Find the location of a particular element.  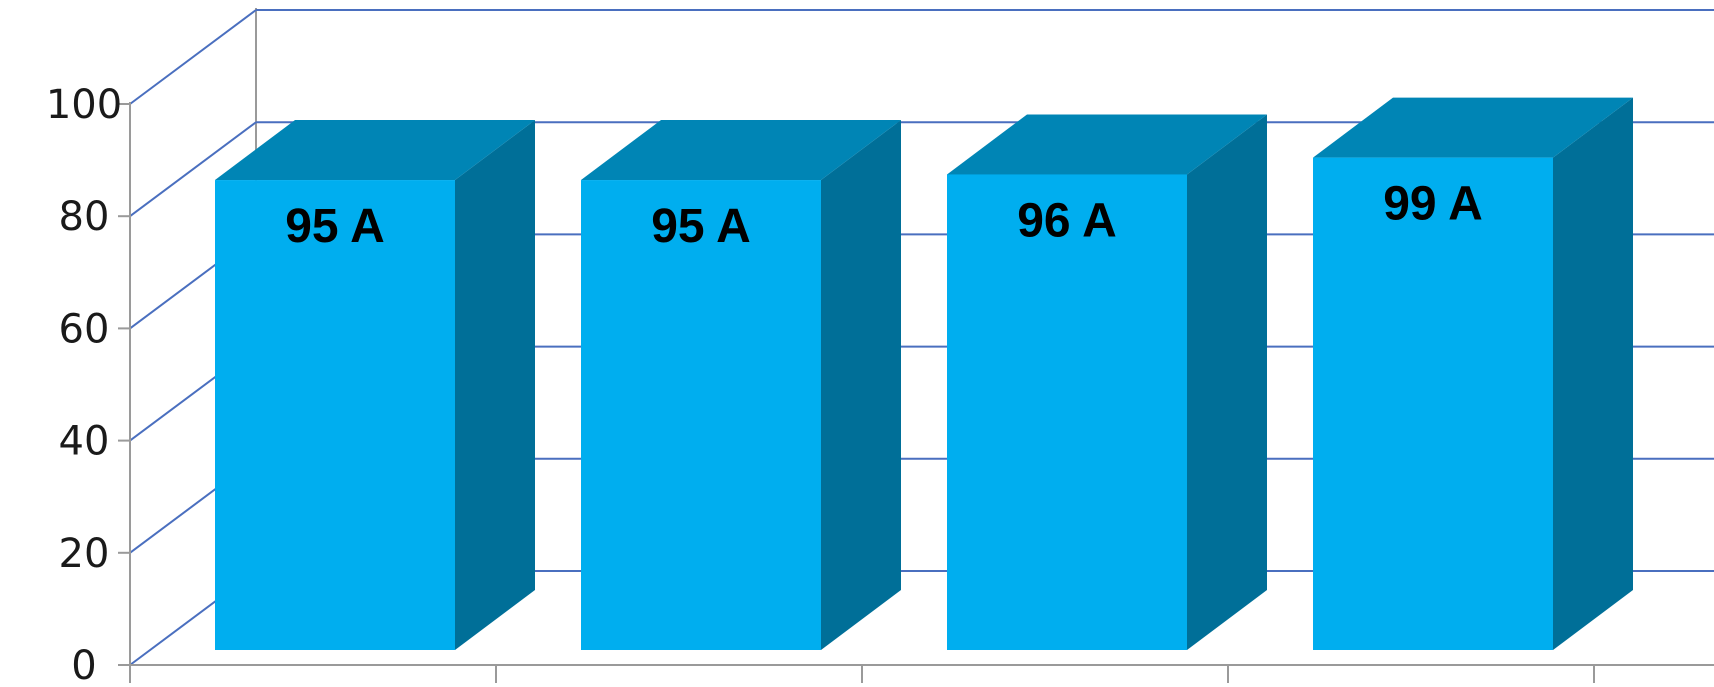

y-tick-label: 0 is located at coordinates (83, 665).